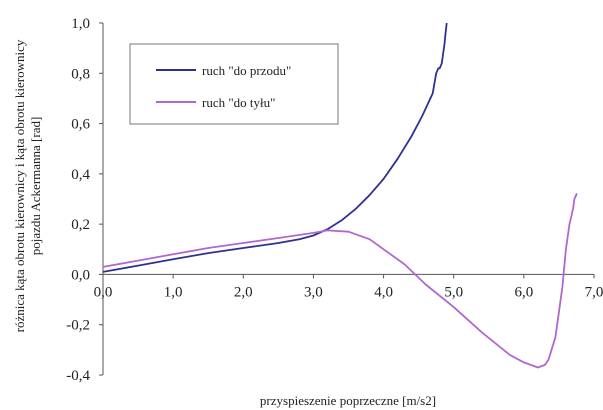 This screenshot has height=410, width=603. I want to click on x-tick-label: 5,0, so click(453, 292).